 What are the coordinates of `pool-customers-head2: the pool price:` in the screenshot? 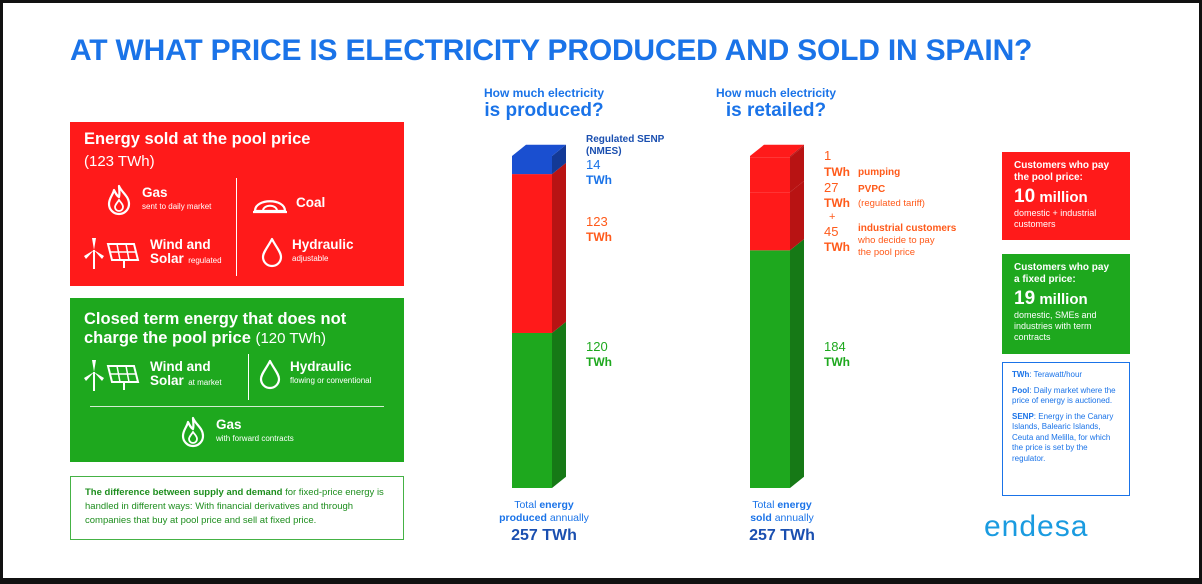 It's located at (1048, 177).